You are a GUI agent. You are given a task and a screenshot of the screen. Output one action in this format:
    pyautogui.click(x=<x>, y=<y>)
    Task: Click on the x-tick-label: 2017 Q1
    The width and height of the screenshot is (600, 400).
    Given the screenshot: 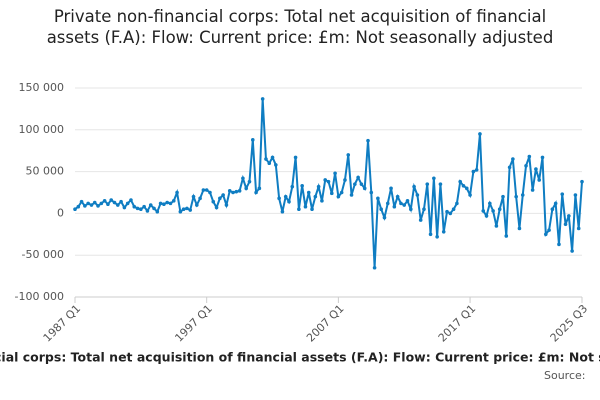 What is the action you would take?
    pyautogui.click(x=457, y=323)
    